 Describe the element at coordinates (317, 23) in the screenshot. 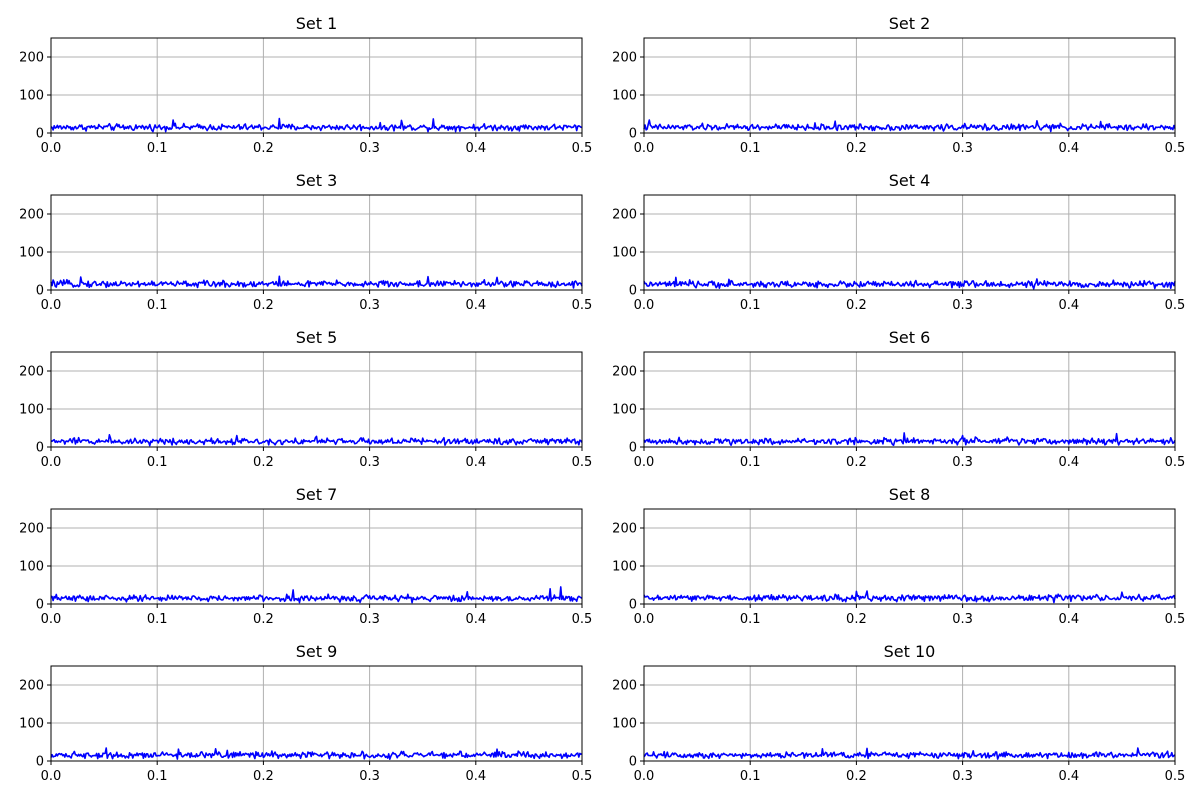

I see `subplot-title: Set 1` at that location.